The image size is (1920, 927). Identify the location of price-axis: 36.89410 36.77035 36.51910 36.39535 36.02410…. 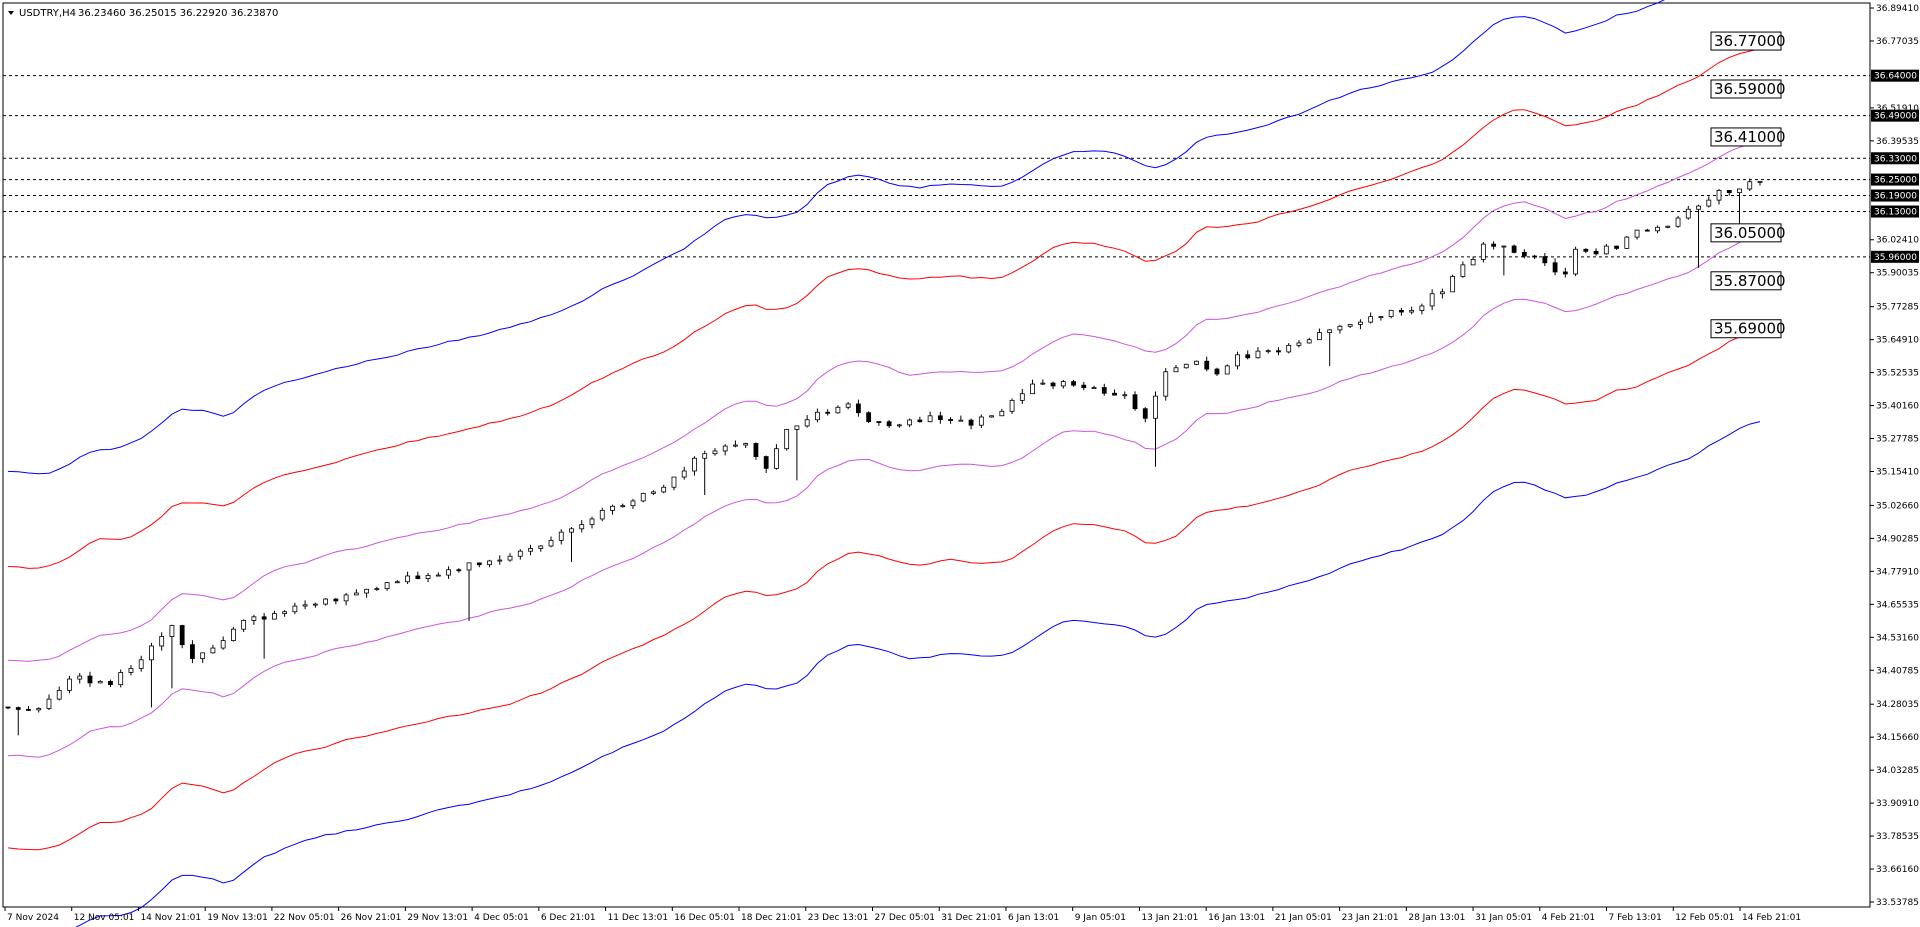
(1894, 456).